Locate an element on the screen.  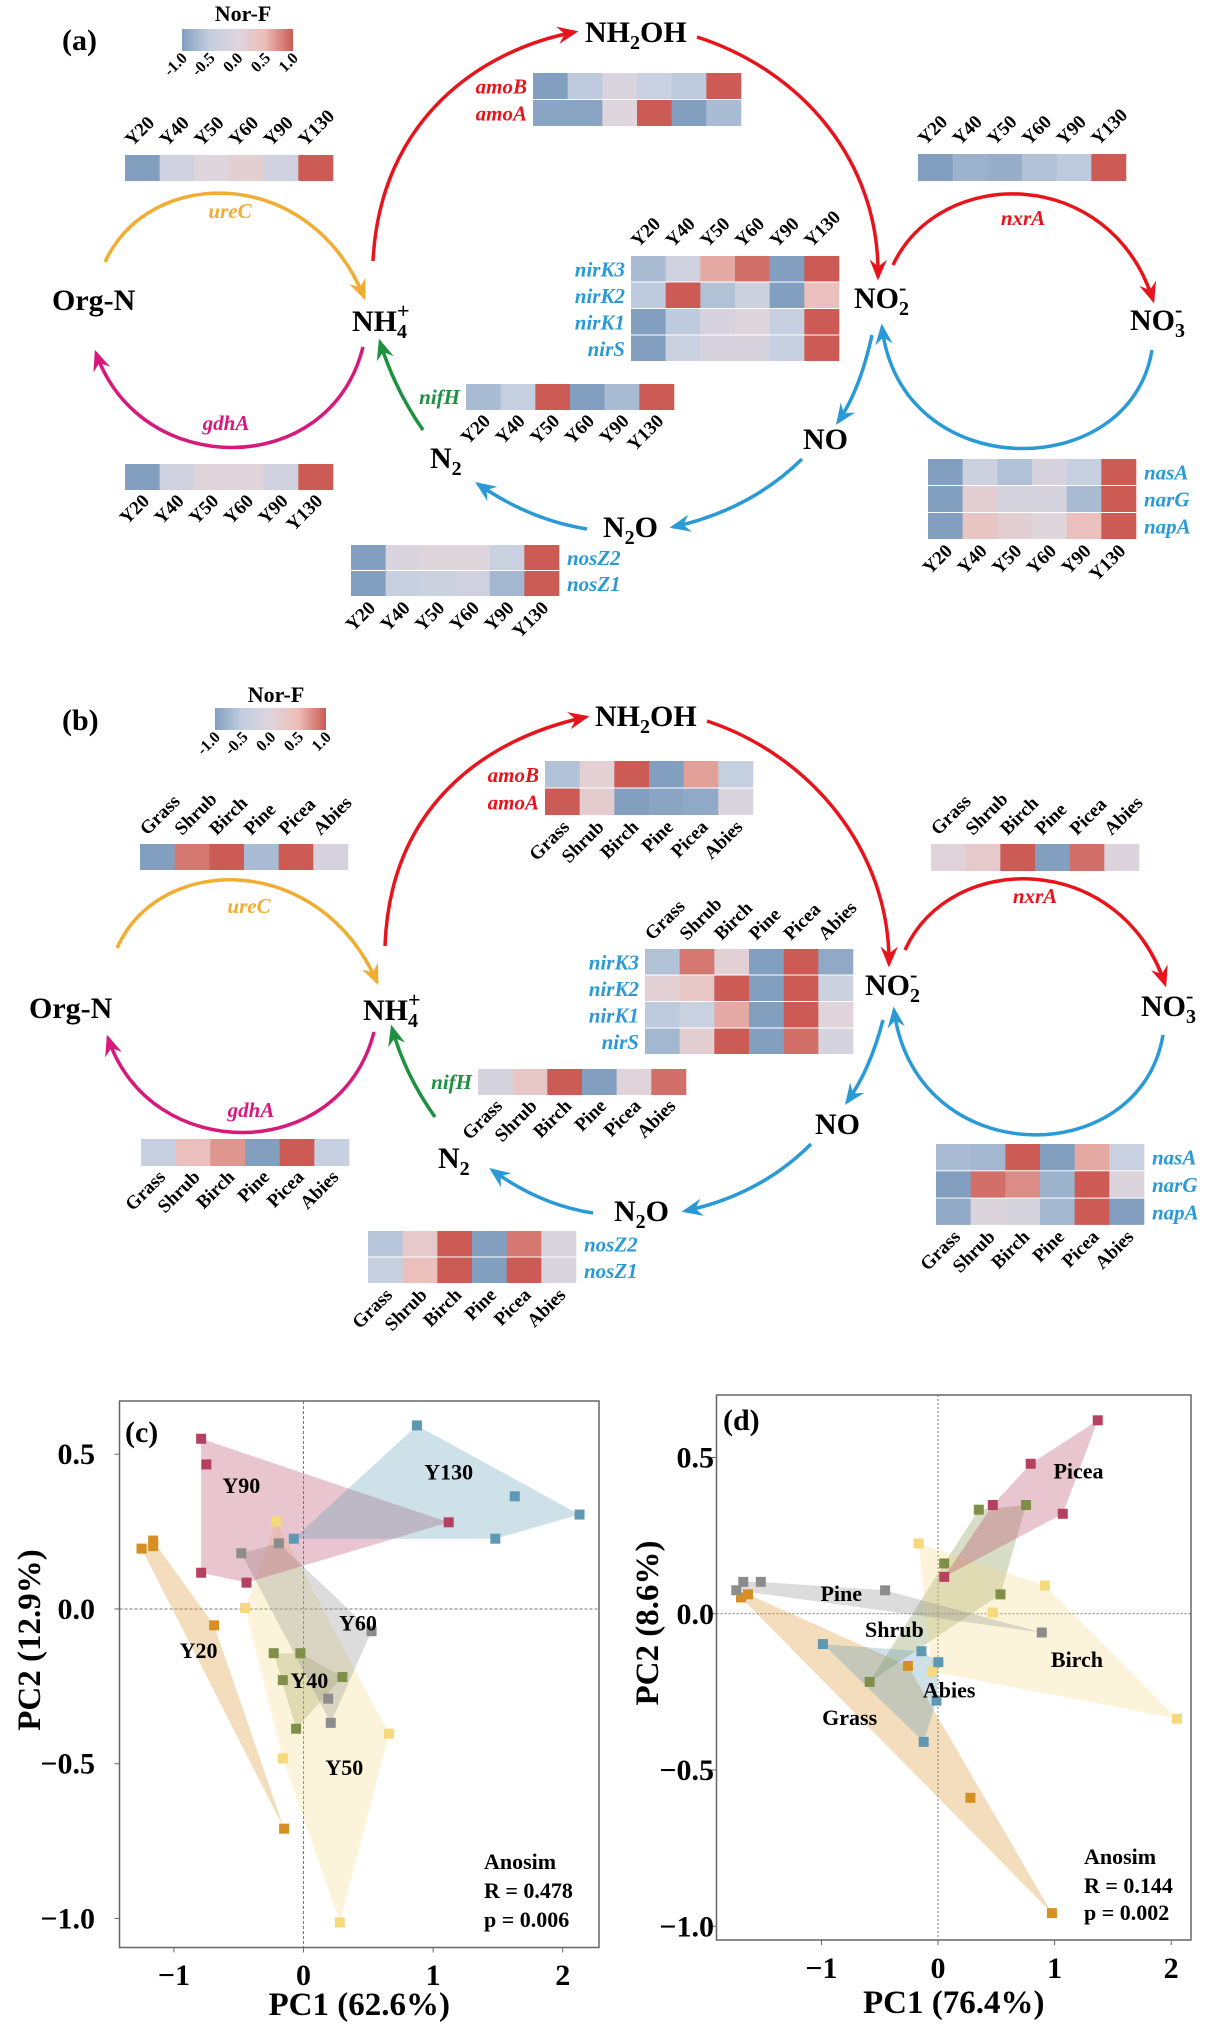
point-y50 is located at coordinates (245, 1608).